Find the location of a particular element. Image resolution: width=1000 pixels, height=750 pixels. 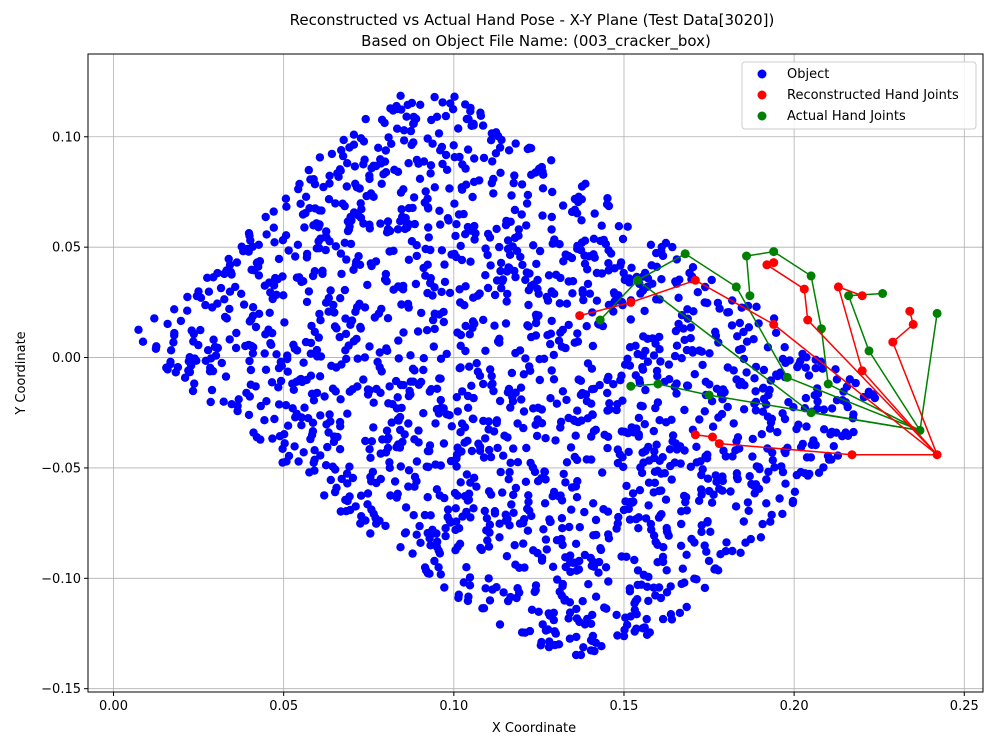

x-tick-label: 0.05 is located at coordinates (283, 706).